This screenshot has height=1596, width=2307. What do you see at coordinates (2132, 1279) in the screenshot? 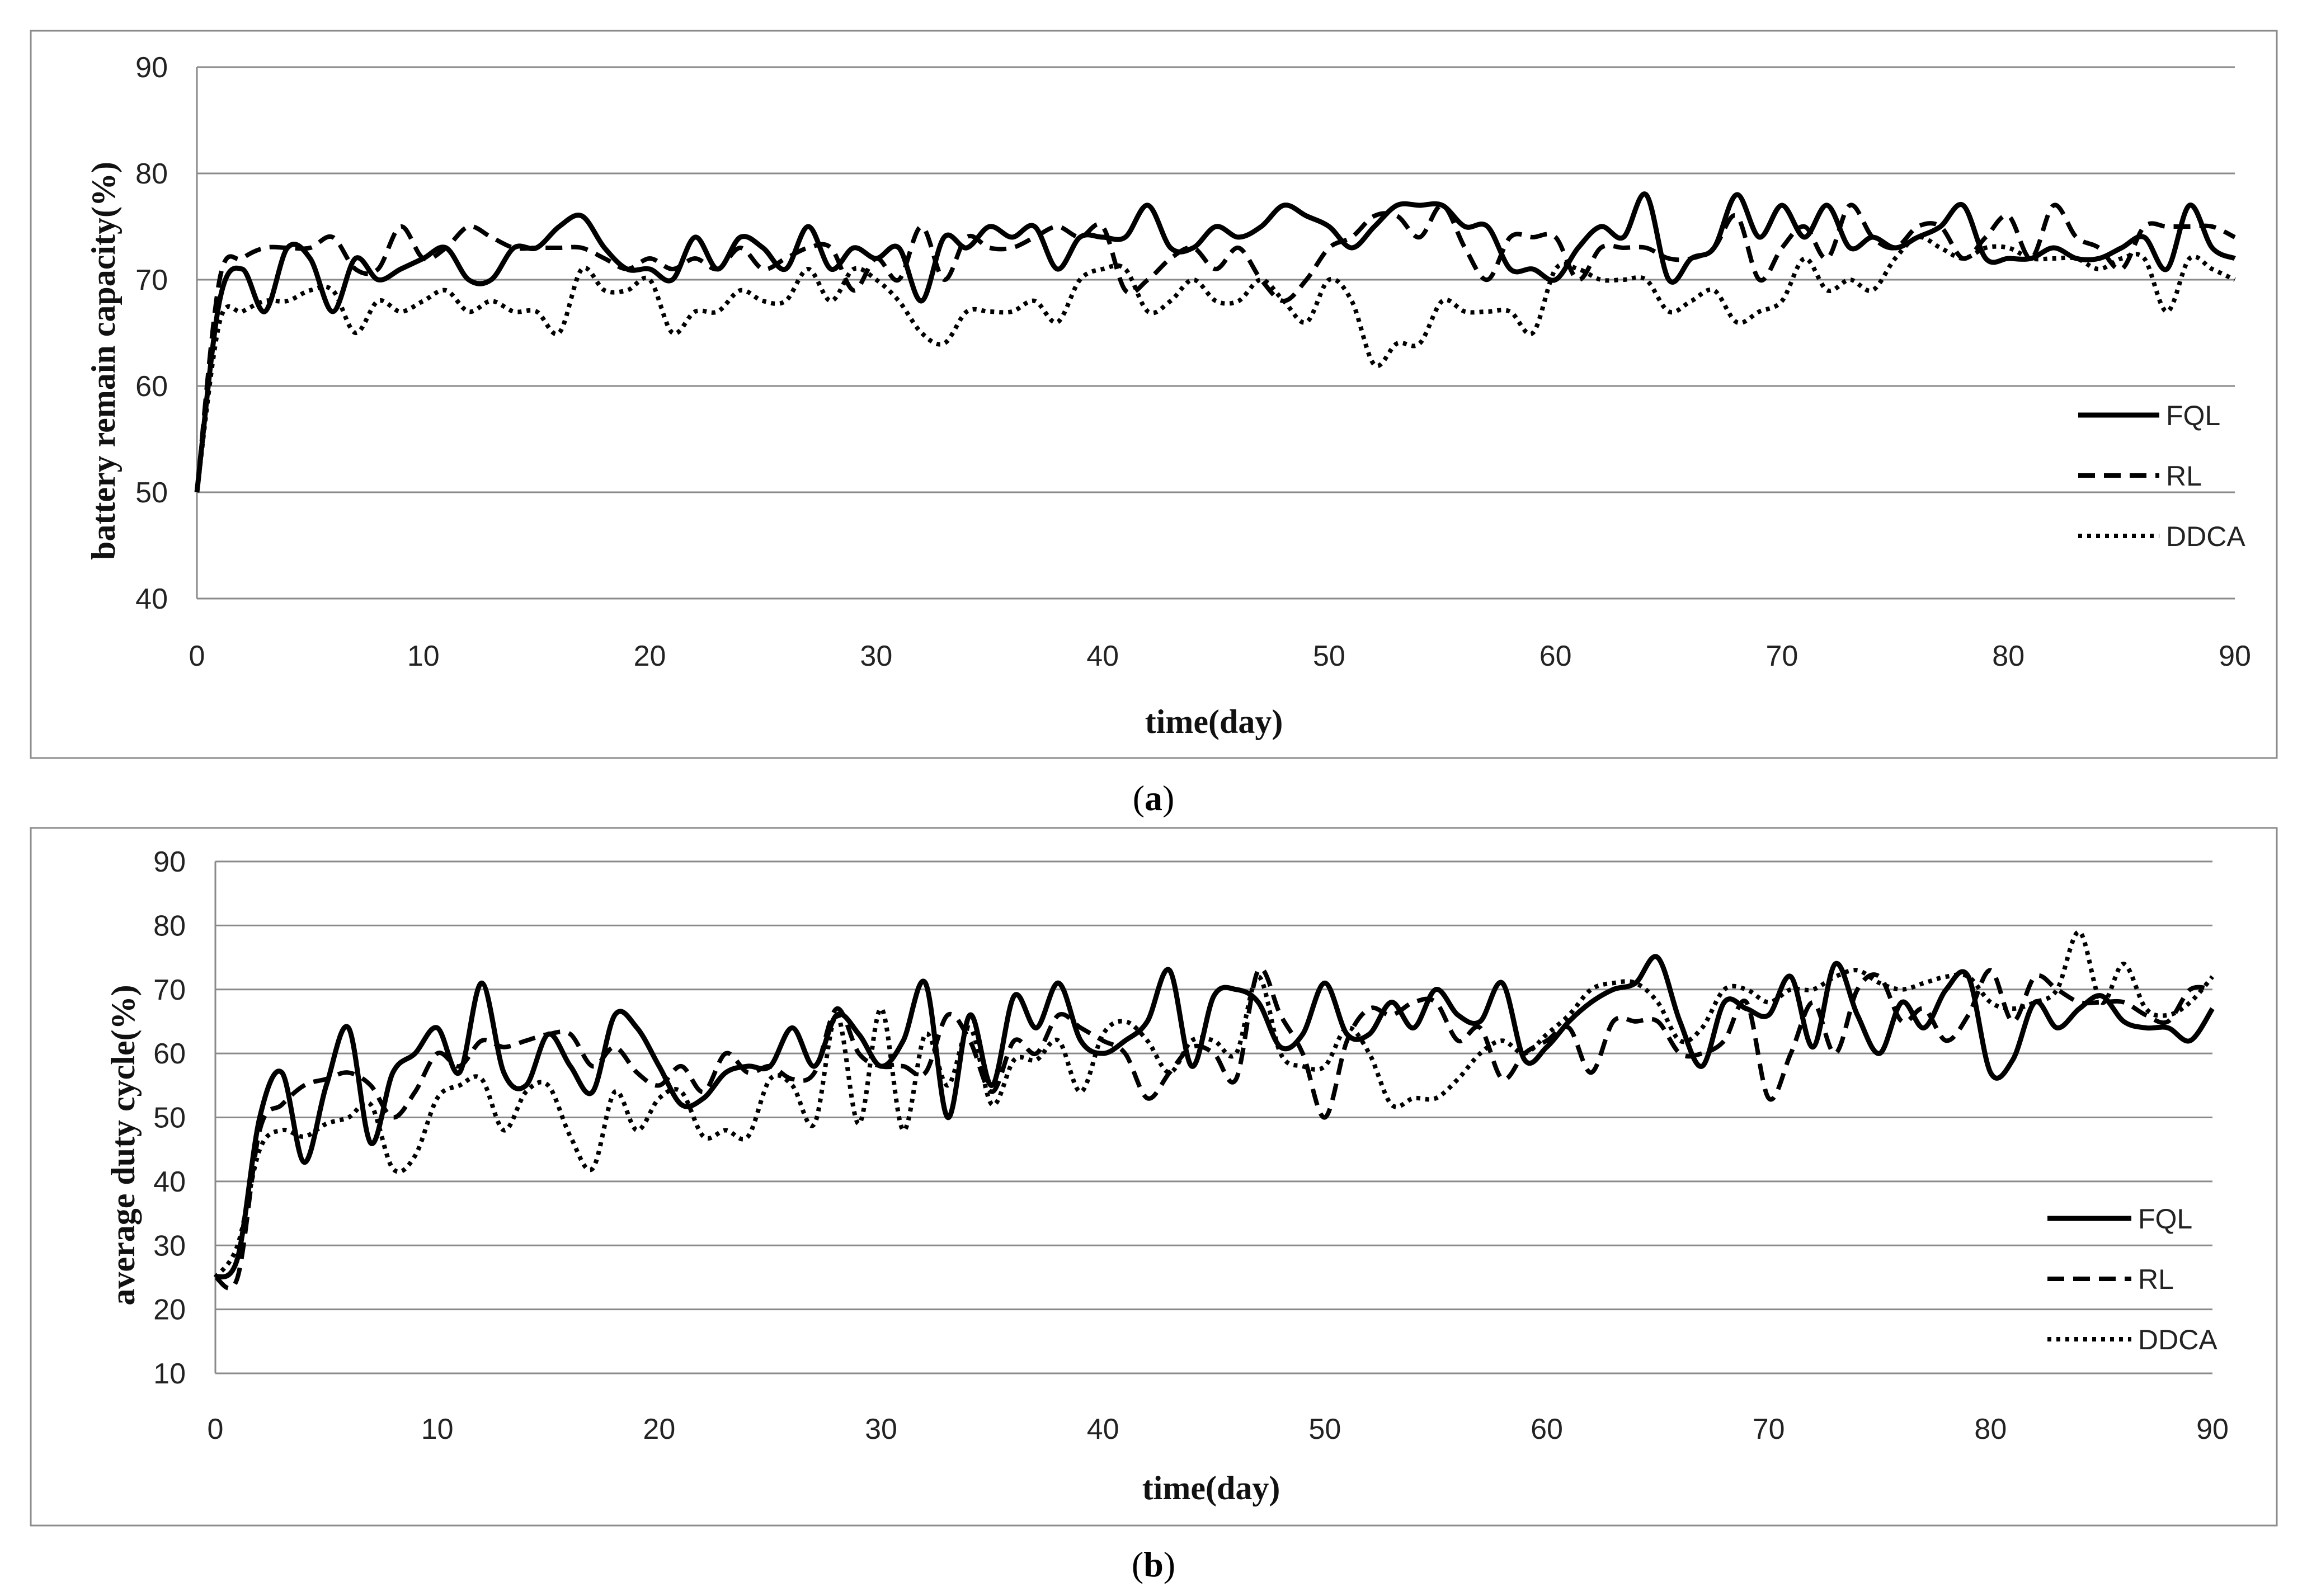
I see `panel-b-legend: FQL RL DDCA` at bounding box center [2132, 1279].